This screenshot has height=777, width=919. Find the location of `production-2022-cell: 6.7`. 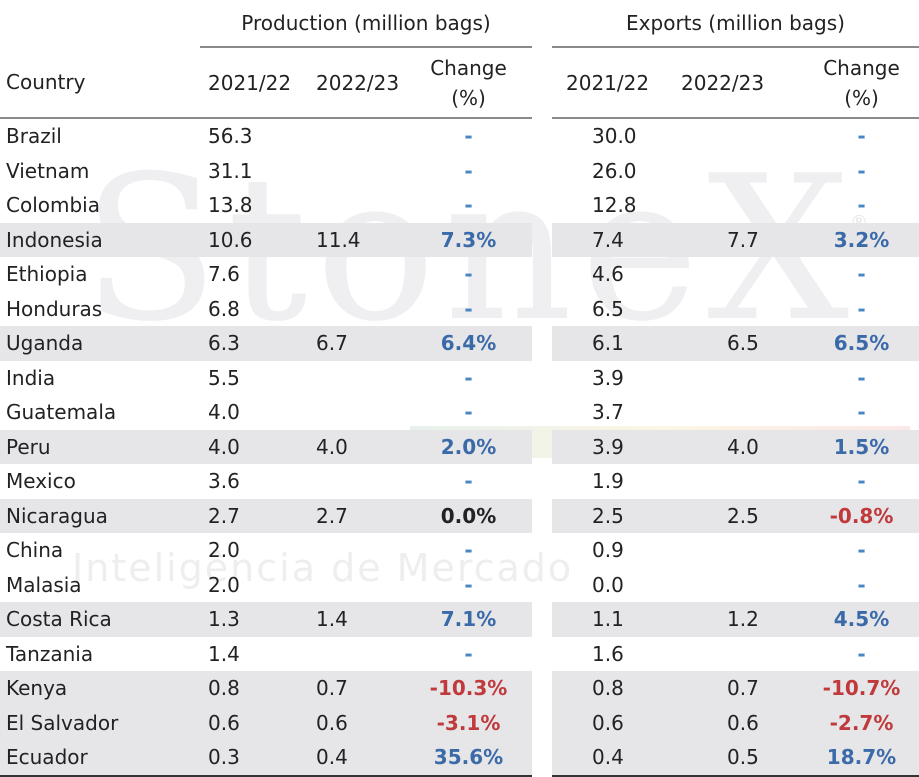

production-2022-cell: 6.7 is located at coordinates (357, 343).